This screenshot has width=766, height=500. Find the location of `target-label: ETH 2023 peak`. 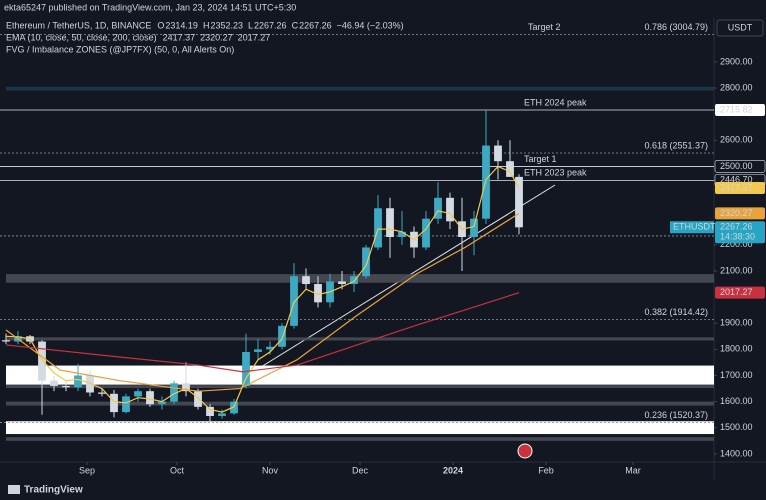

target-label: ETH 2023 peak is located at coordinates (555, 173).